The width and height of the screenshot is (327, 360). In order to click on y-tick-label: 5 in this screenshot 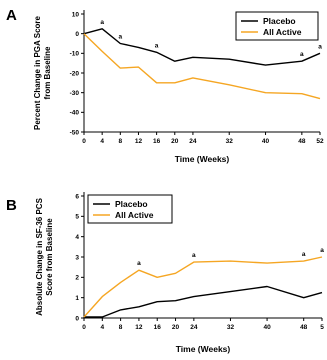, I will do `click(77, 217)`.